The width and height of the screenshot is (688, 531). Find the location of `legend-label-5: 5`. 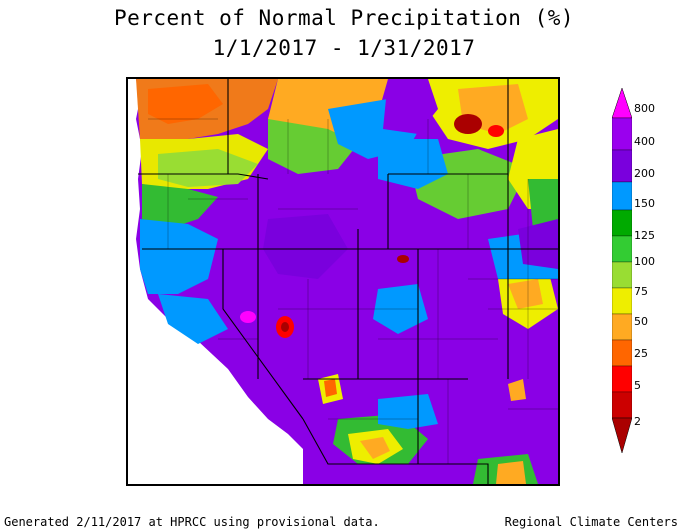

legend-label-5: 5 is located at coordinates (637, 385).